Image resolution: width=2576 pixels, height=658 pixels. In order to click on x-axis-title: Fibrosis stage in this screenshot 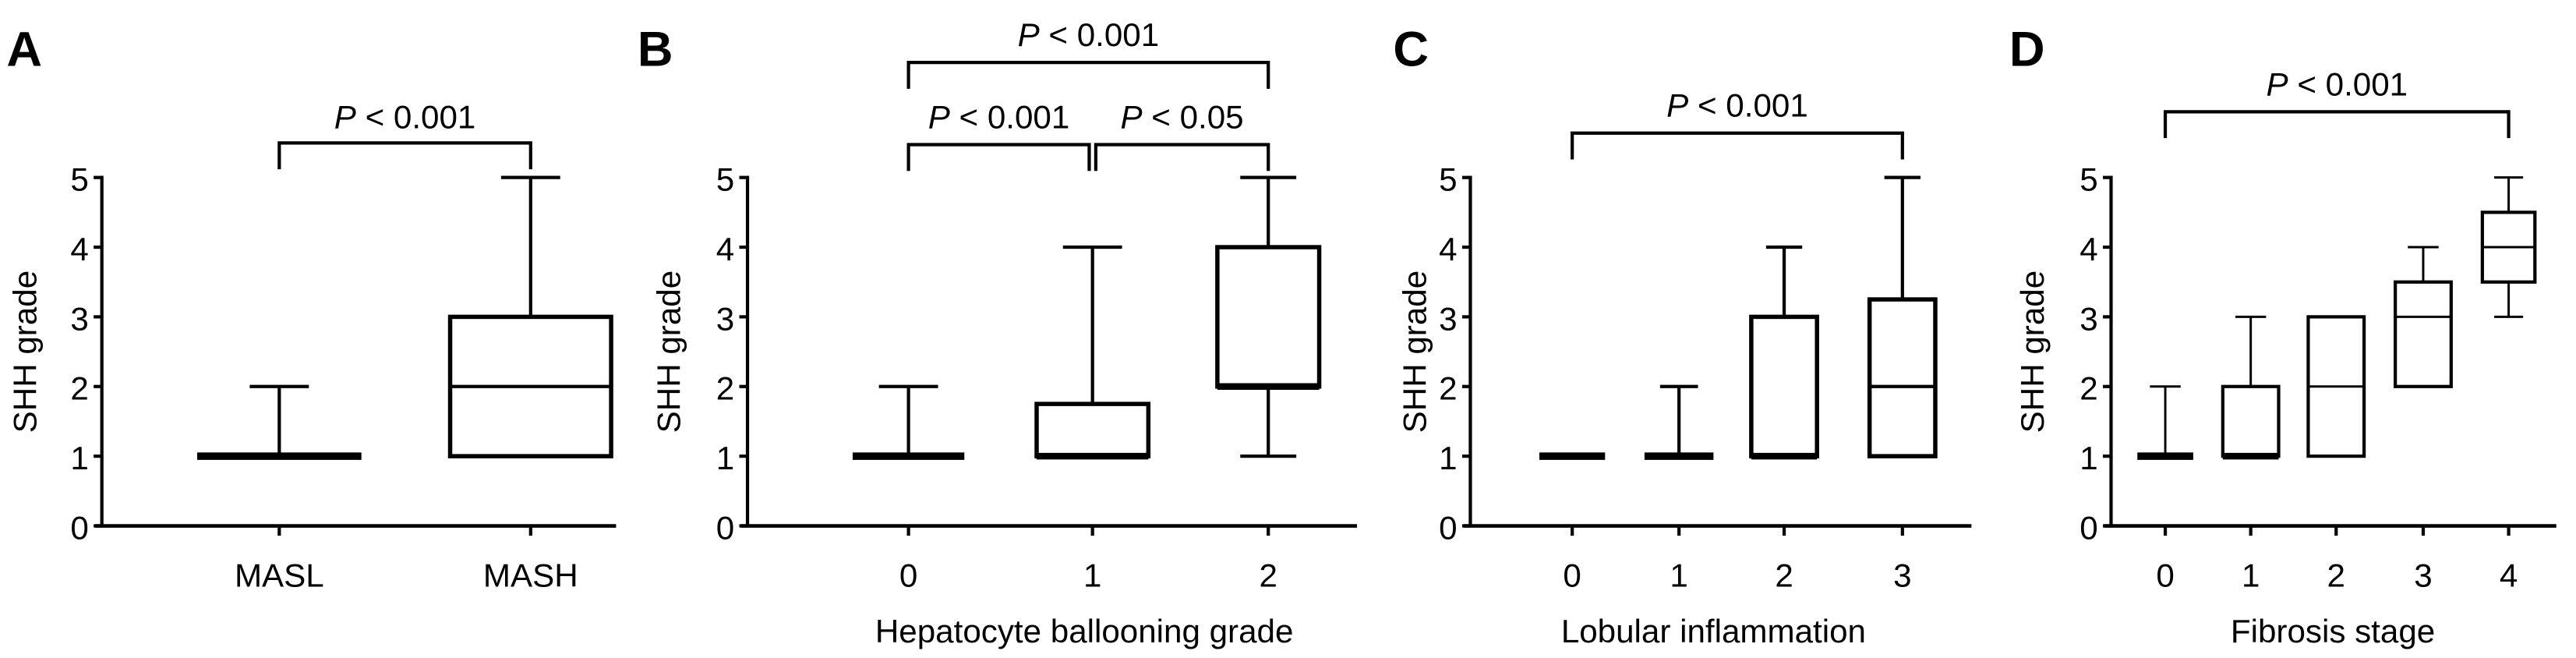, I will do `click(2333, 631)`.